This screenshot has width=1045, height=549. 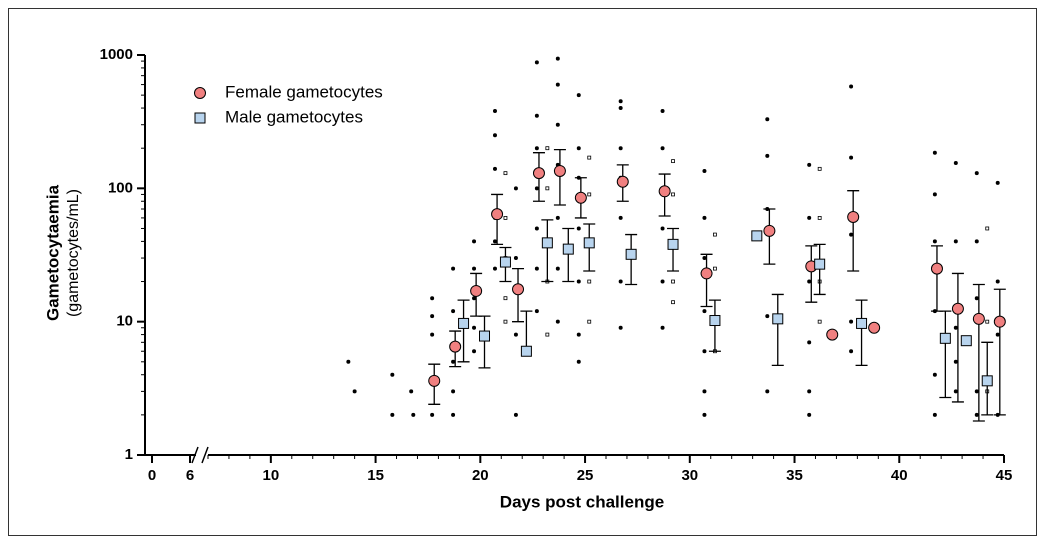 I want to click on x-tick-label: 20, so click(x=480, y=475).